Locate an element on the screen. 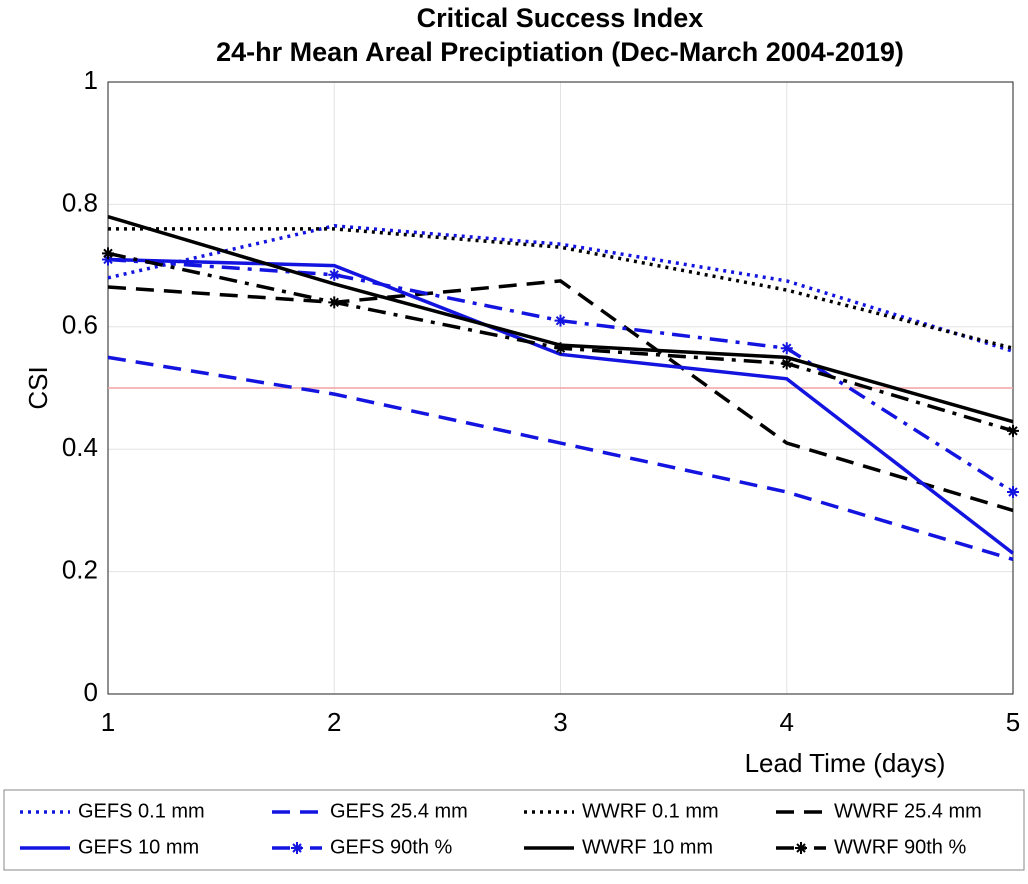  legend-label: GEFS 90th % is located at coordinates (391, 847).